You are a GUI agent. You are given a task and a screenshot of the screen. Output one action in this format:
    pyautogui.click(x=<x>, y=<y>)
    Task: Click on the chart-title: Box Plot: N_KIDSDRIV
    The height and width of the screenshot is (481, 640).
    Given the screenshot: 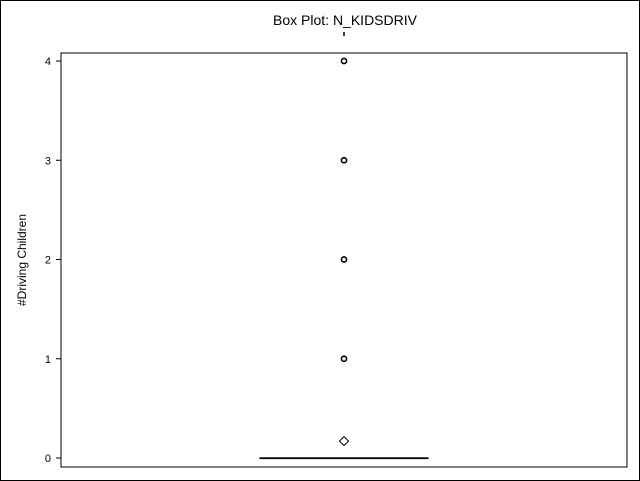 What is the action you would take?
    pyautogui.click(x=345, y=20)
    